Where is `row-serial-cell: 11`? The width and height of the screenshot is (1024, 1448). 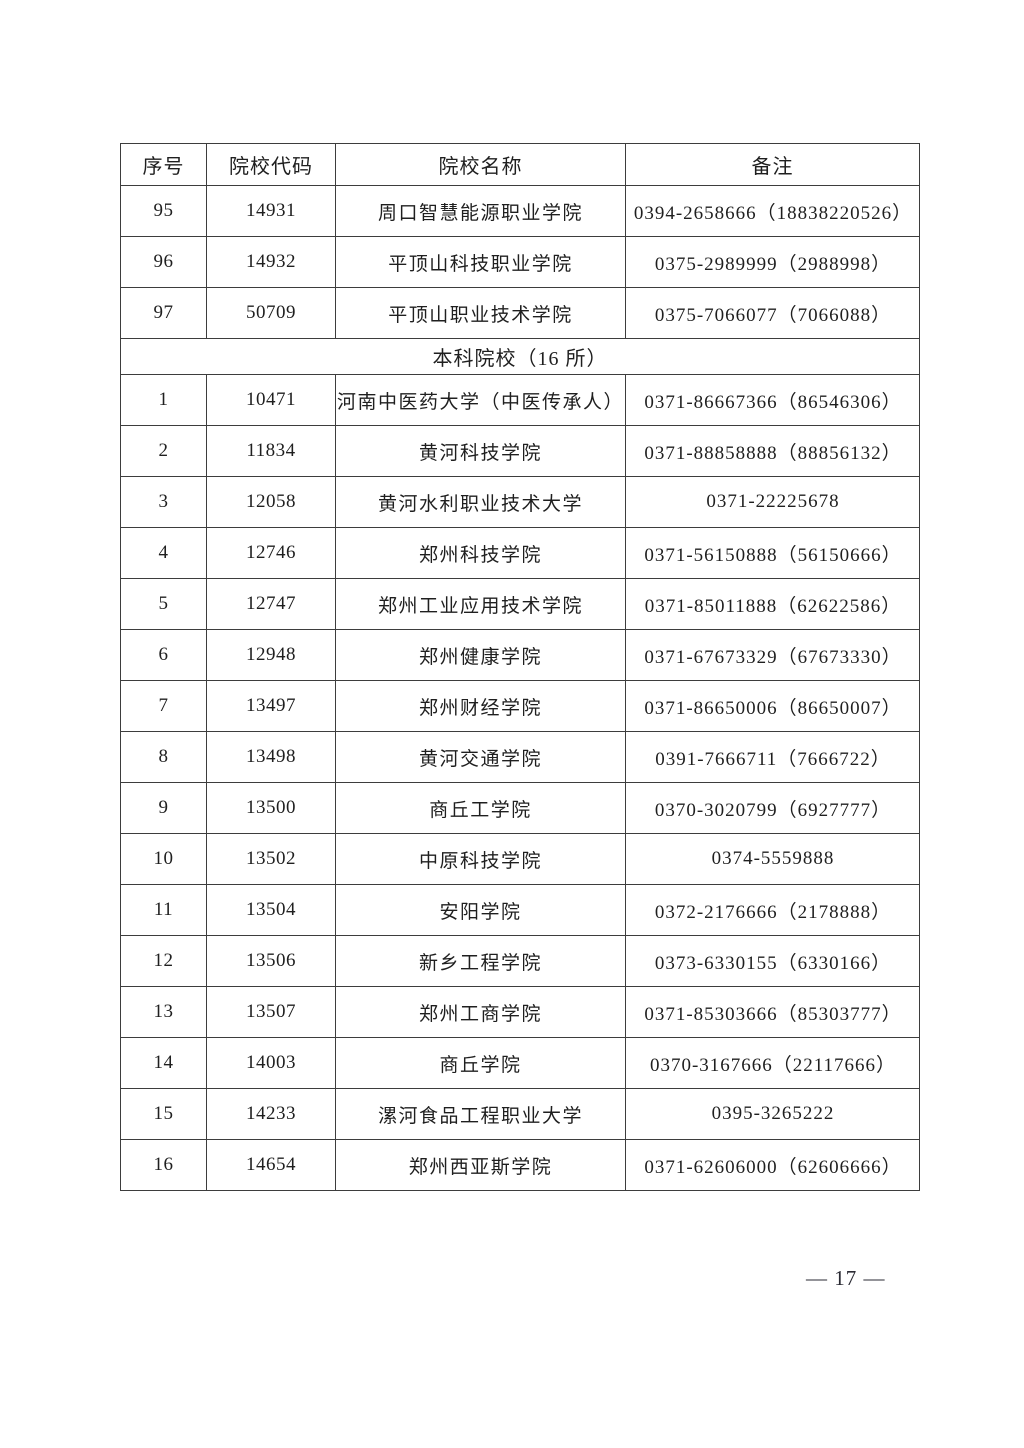
row-serial-cell: 11 is located at coordinates (163, 910).